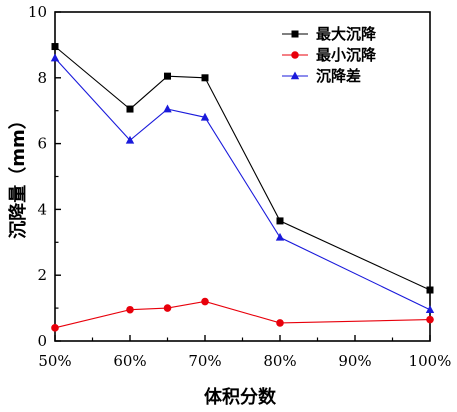 Image resolution: width=457 pixels, height=412 pixels. What do you see at coordinates (129, 361) in the screenshot?
I see `x-tick-label: 60%` at bounding box center [129, 361].